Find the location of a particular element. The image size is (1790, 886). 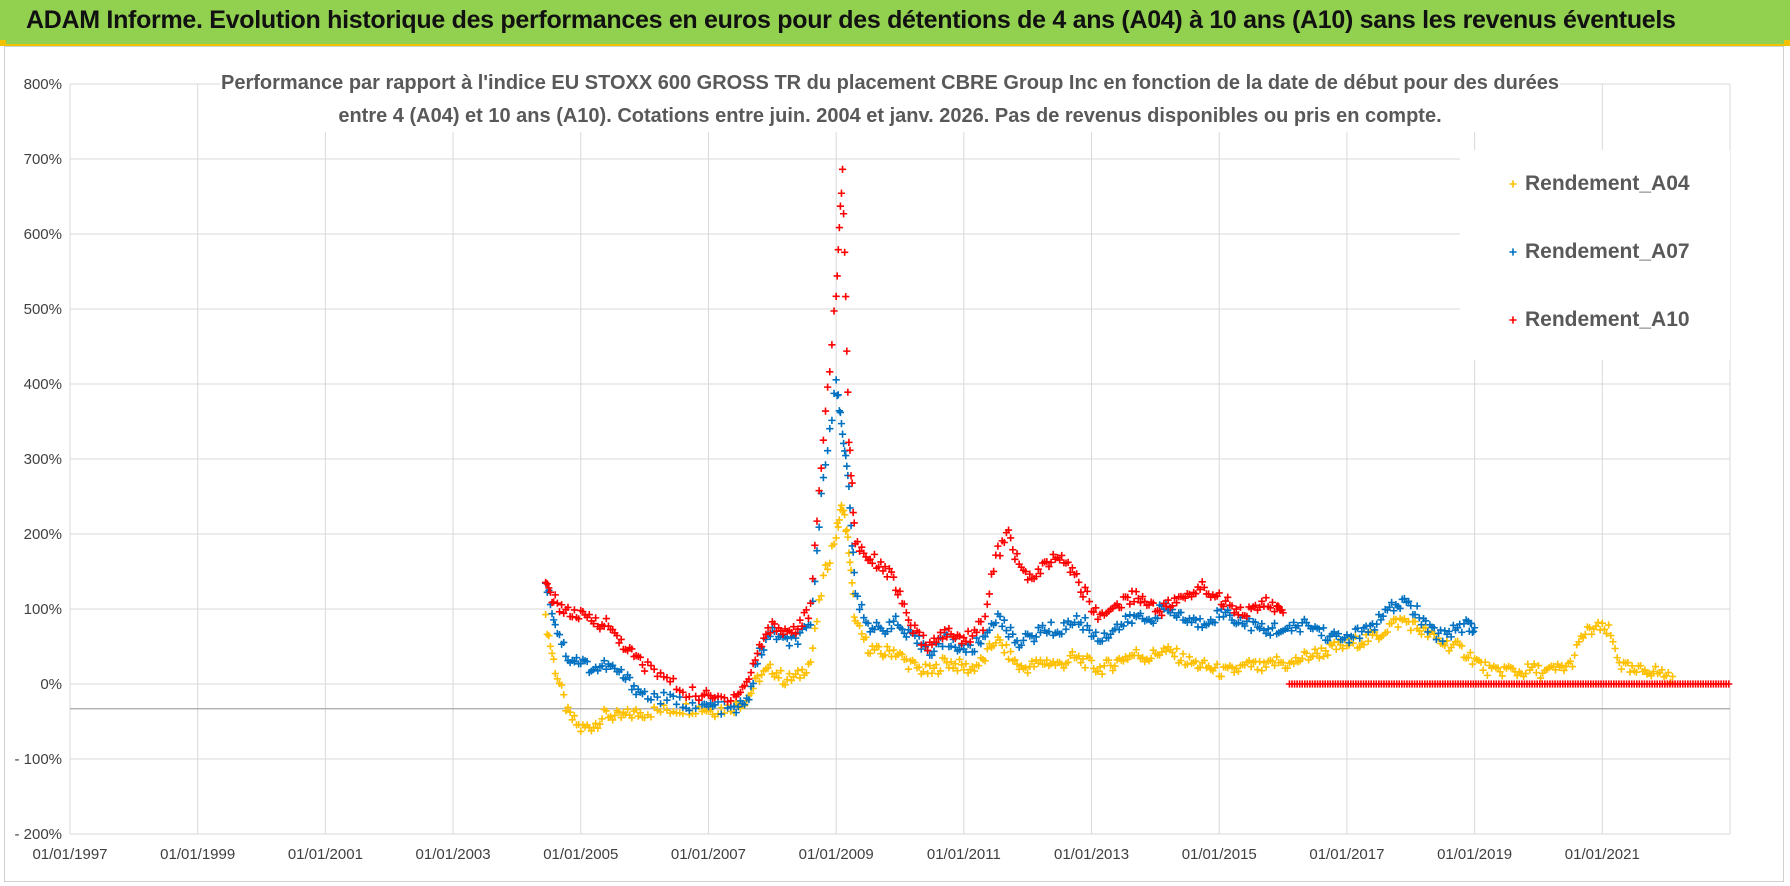

banner-corner-left is located at coordinates (3, 43).